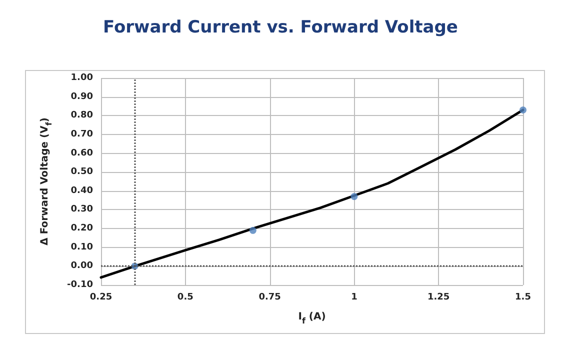 This screenshot has height=345, width=561. Describe the element at coordinates (523, 297) in the screenshot. I see `x-tick-label: 1.5` at that location.